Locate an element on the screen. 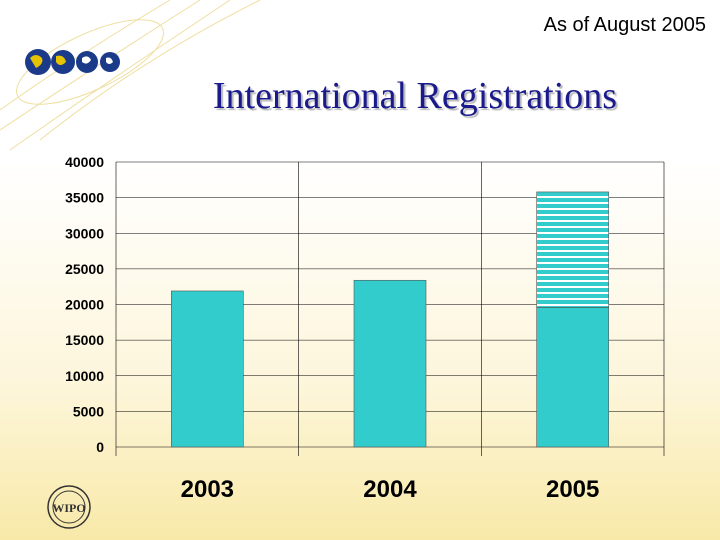 The height and width of the screenshot is (540, 720). y-tick-label: 30000 is located at coordinates (84, 233).